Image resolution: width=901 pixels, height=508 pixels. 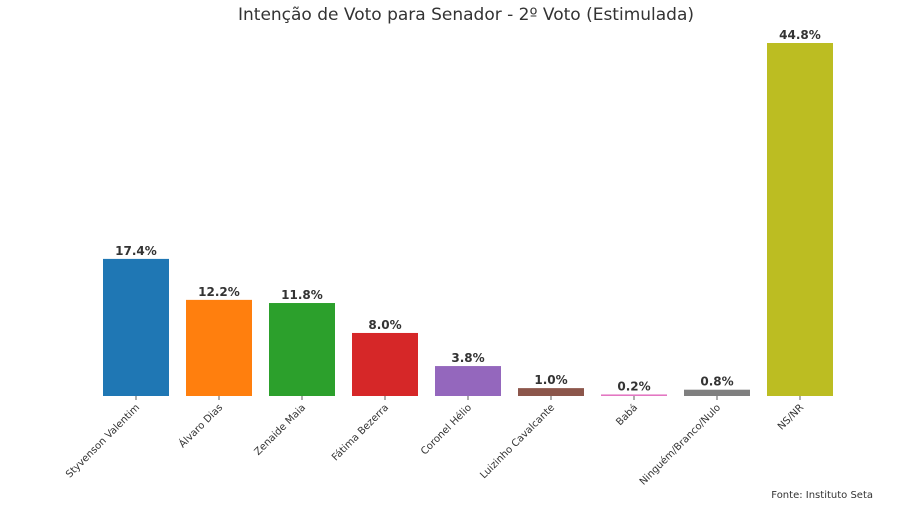 What do you see at coordinates (467, 358) in the screenshot?
I see `value-label-coronel-helio: 3.8%` at bounding box center [467, 358].